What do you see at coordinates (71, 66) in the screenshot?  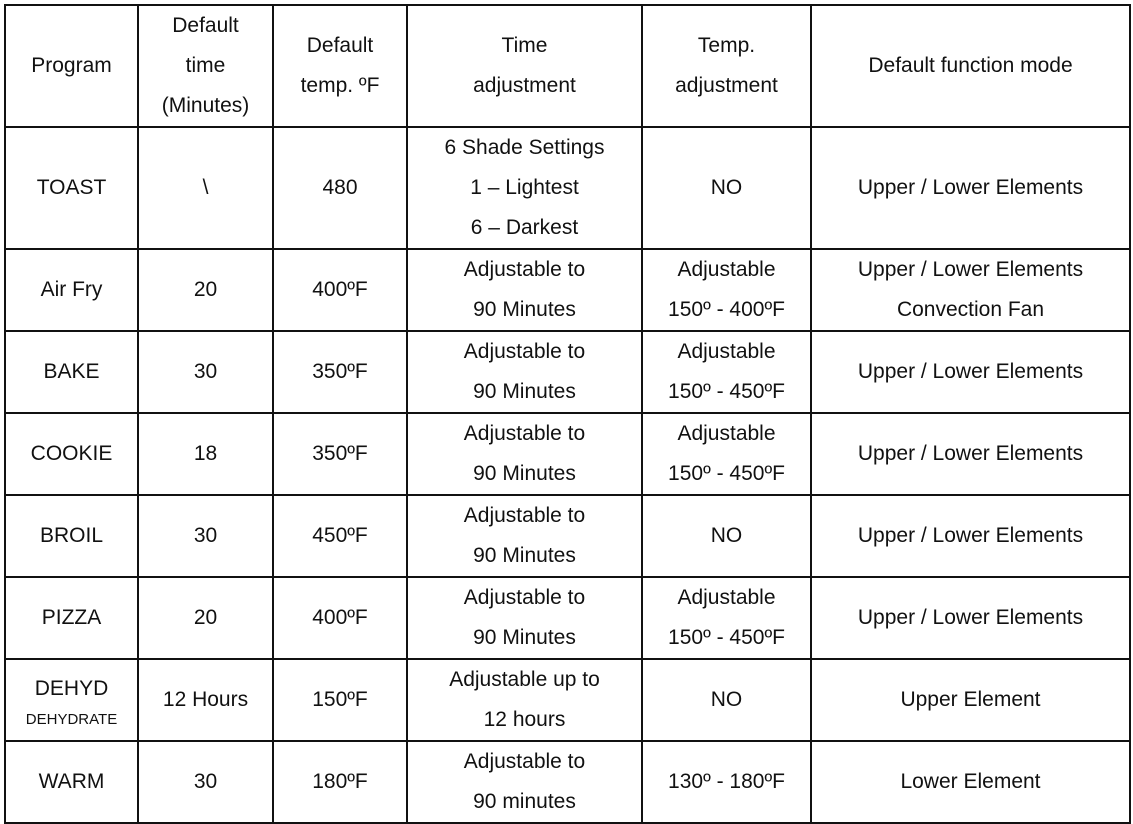 I see `header-program: Program` at bounding box center [71, 66].